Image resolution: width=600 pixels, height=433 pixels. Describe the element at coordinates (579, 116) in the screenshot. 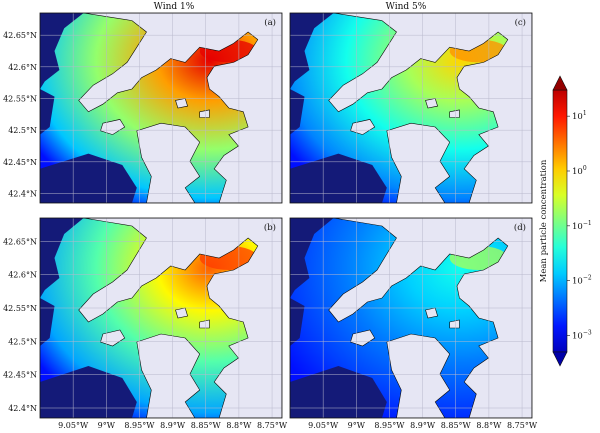

I see `colorbar-tick-label: 10¹` at that location.